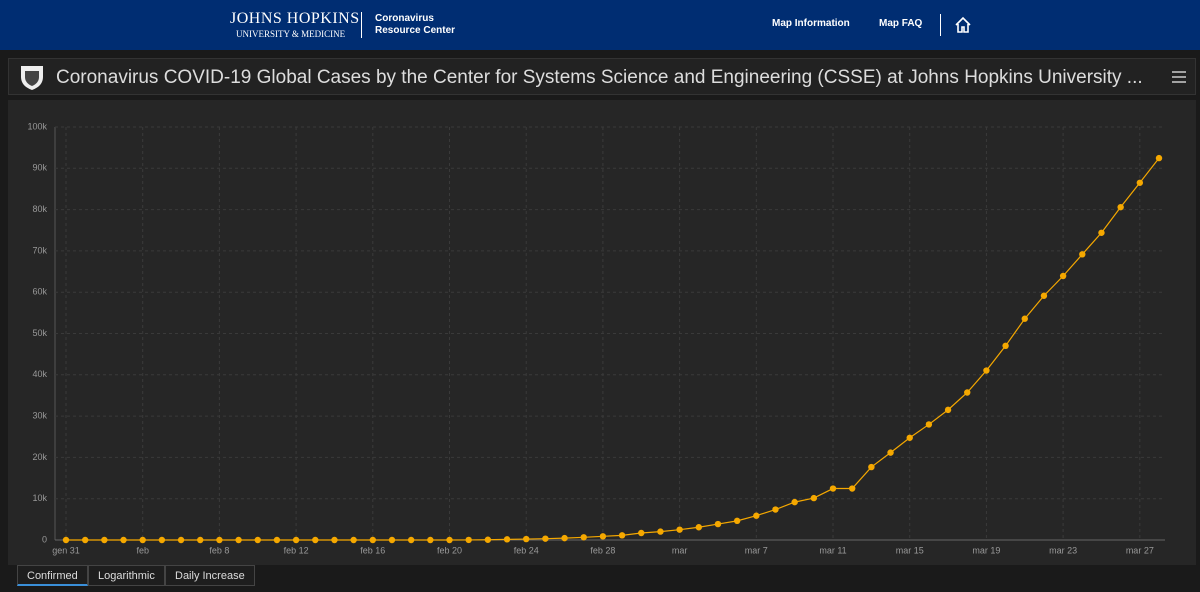 This screenshot has width=1200, height=592. I want to click on y-tick-label: 80k, so click(39, 209).